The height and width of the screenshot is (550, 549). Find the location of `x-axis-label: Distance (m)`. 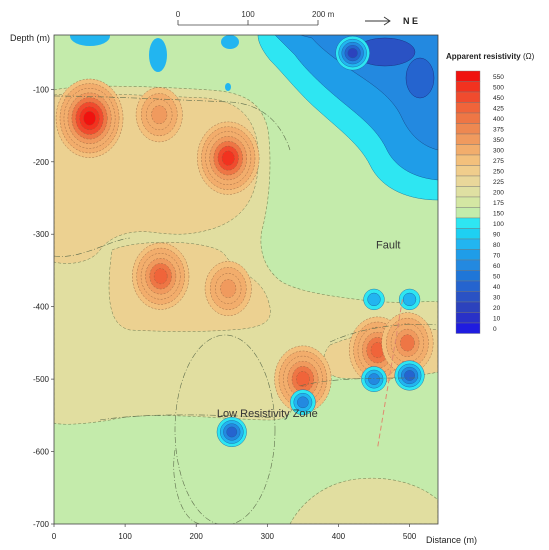

x-axis-label: Distance (m) is located at coordinates (451, 540).